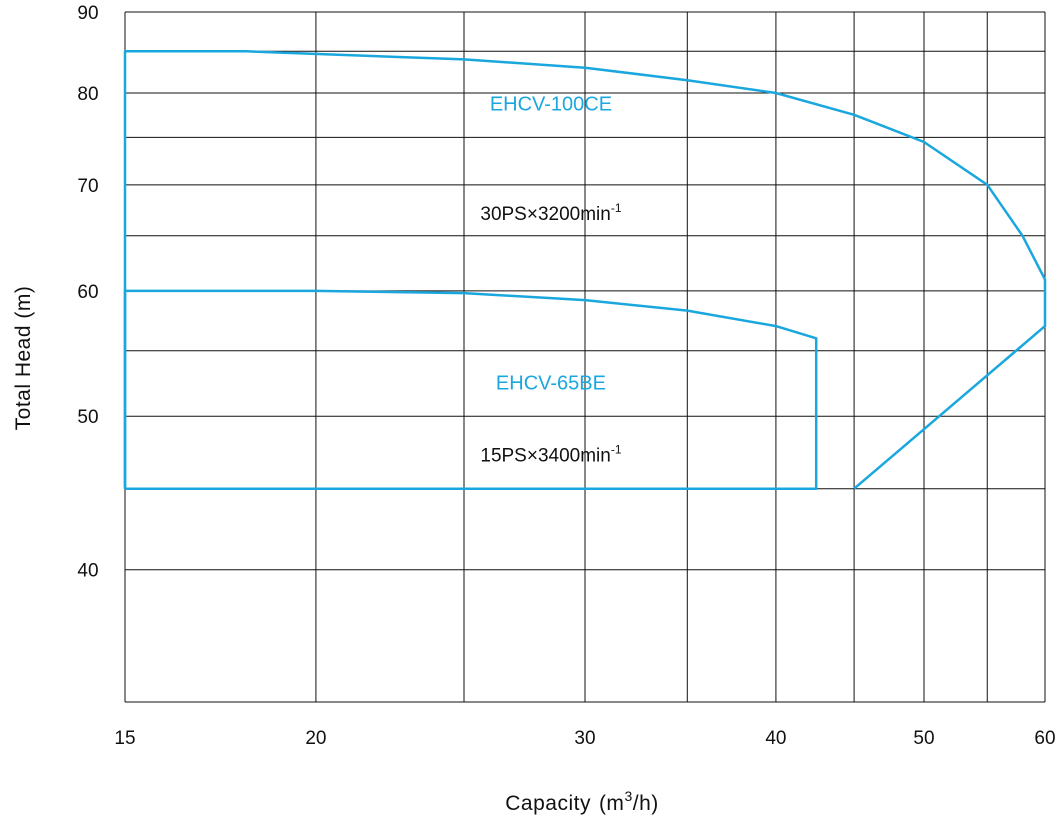 This screenshot has height=821, width=1061. I want to click on y-tick-label: 60, so click(87, 292).